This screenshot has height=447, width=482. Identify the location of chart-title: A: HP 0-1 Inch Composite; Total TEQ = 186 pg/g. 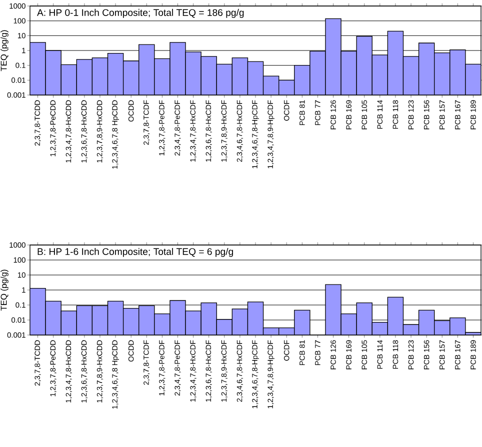
(140, 13).